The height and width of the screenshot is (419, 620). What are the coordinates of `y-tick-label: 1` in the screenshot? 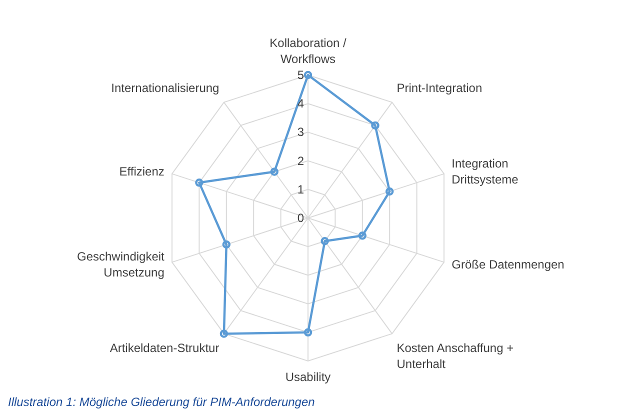 It's located at (300, 189).